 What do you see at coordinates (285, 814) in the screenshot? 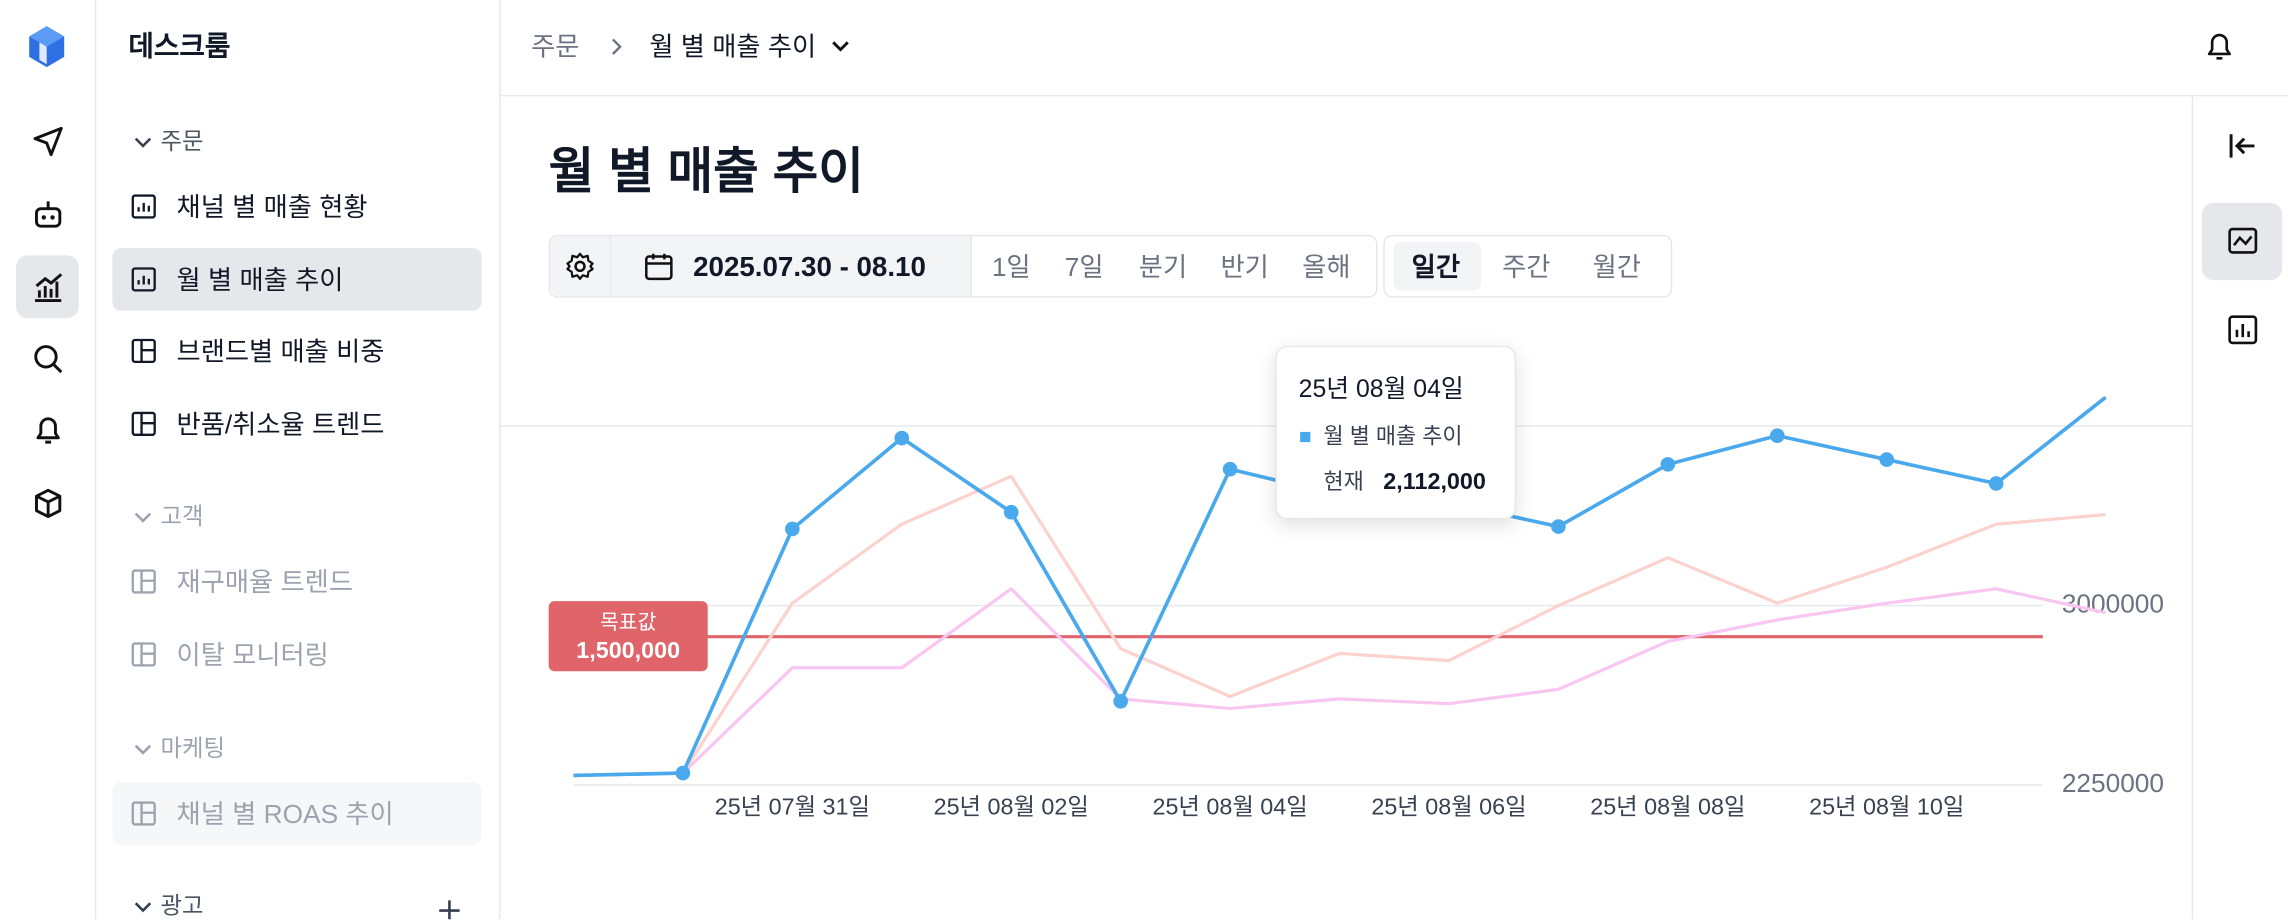
I see `nav-item-label: 채널 별 ROAS 추이` at bounding box center [285, 814].